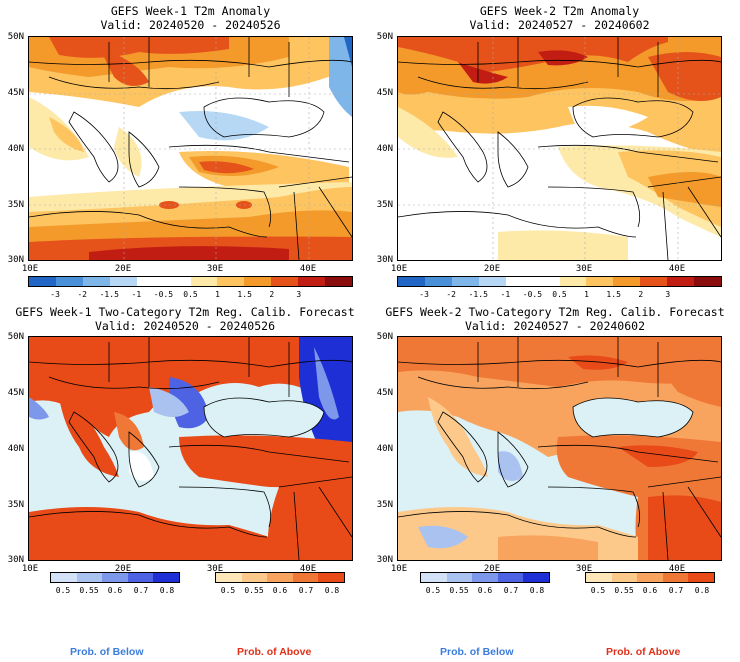 The width and height of the screenshot is (740, 662). I want to click on lat-label: 45N, so click(15, 93).